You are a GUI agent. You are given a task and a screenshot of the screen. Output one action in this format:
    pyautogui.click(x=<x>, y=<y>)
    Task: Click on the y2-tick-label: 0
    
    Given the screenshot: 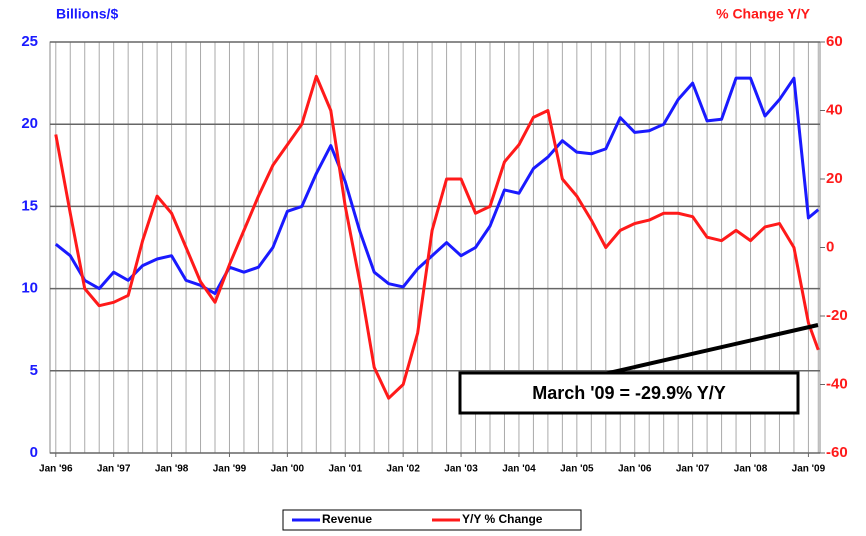 What is the action you would take?
    pyautogui.click(x=830, y=246)
    